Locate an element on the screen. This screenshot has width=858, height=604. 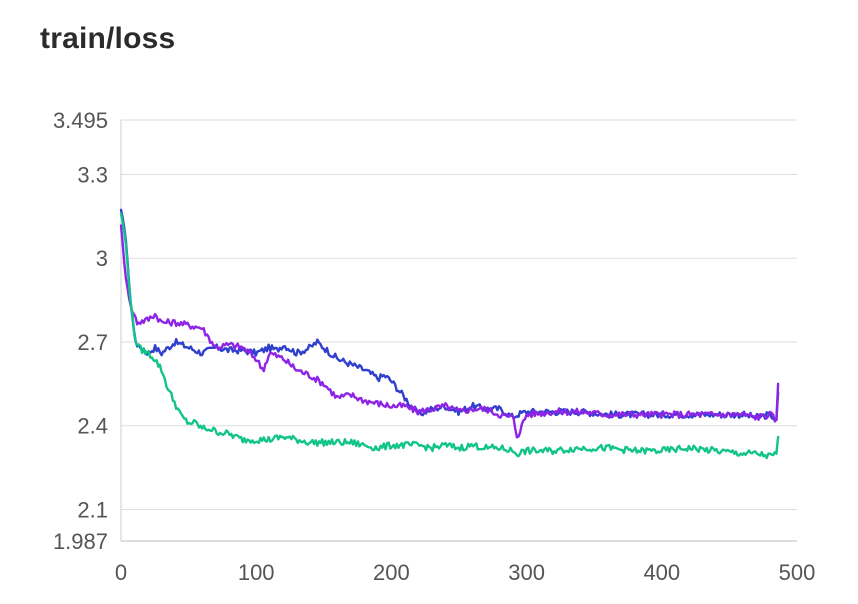
x-tick-label: 500 is located at coordinates (797, 572).